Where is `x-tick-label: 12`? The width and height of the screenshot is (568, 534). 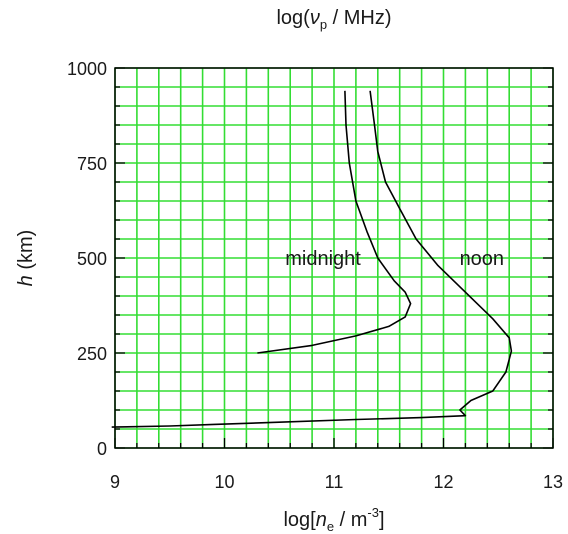
x-tick-label: 12 is located at coordinates (443, 482).